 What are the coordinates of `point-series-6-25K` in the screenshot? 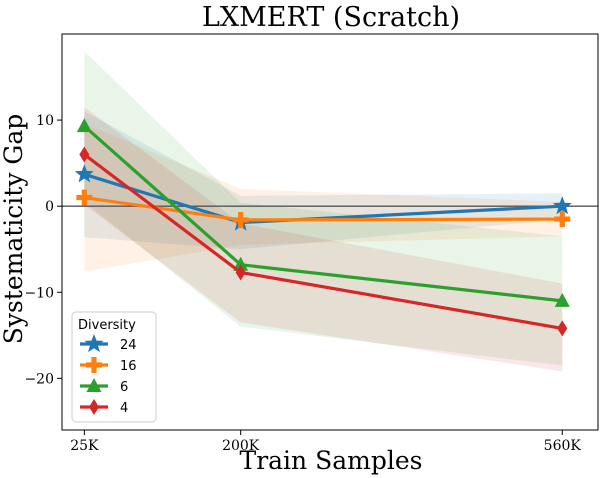 It's located at (84, 125).